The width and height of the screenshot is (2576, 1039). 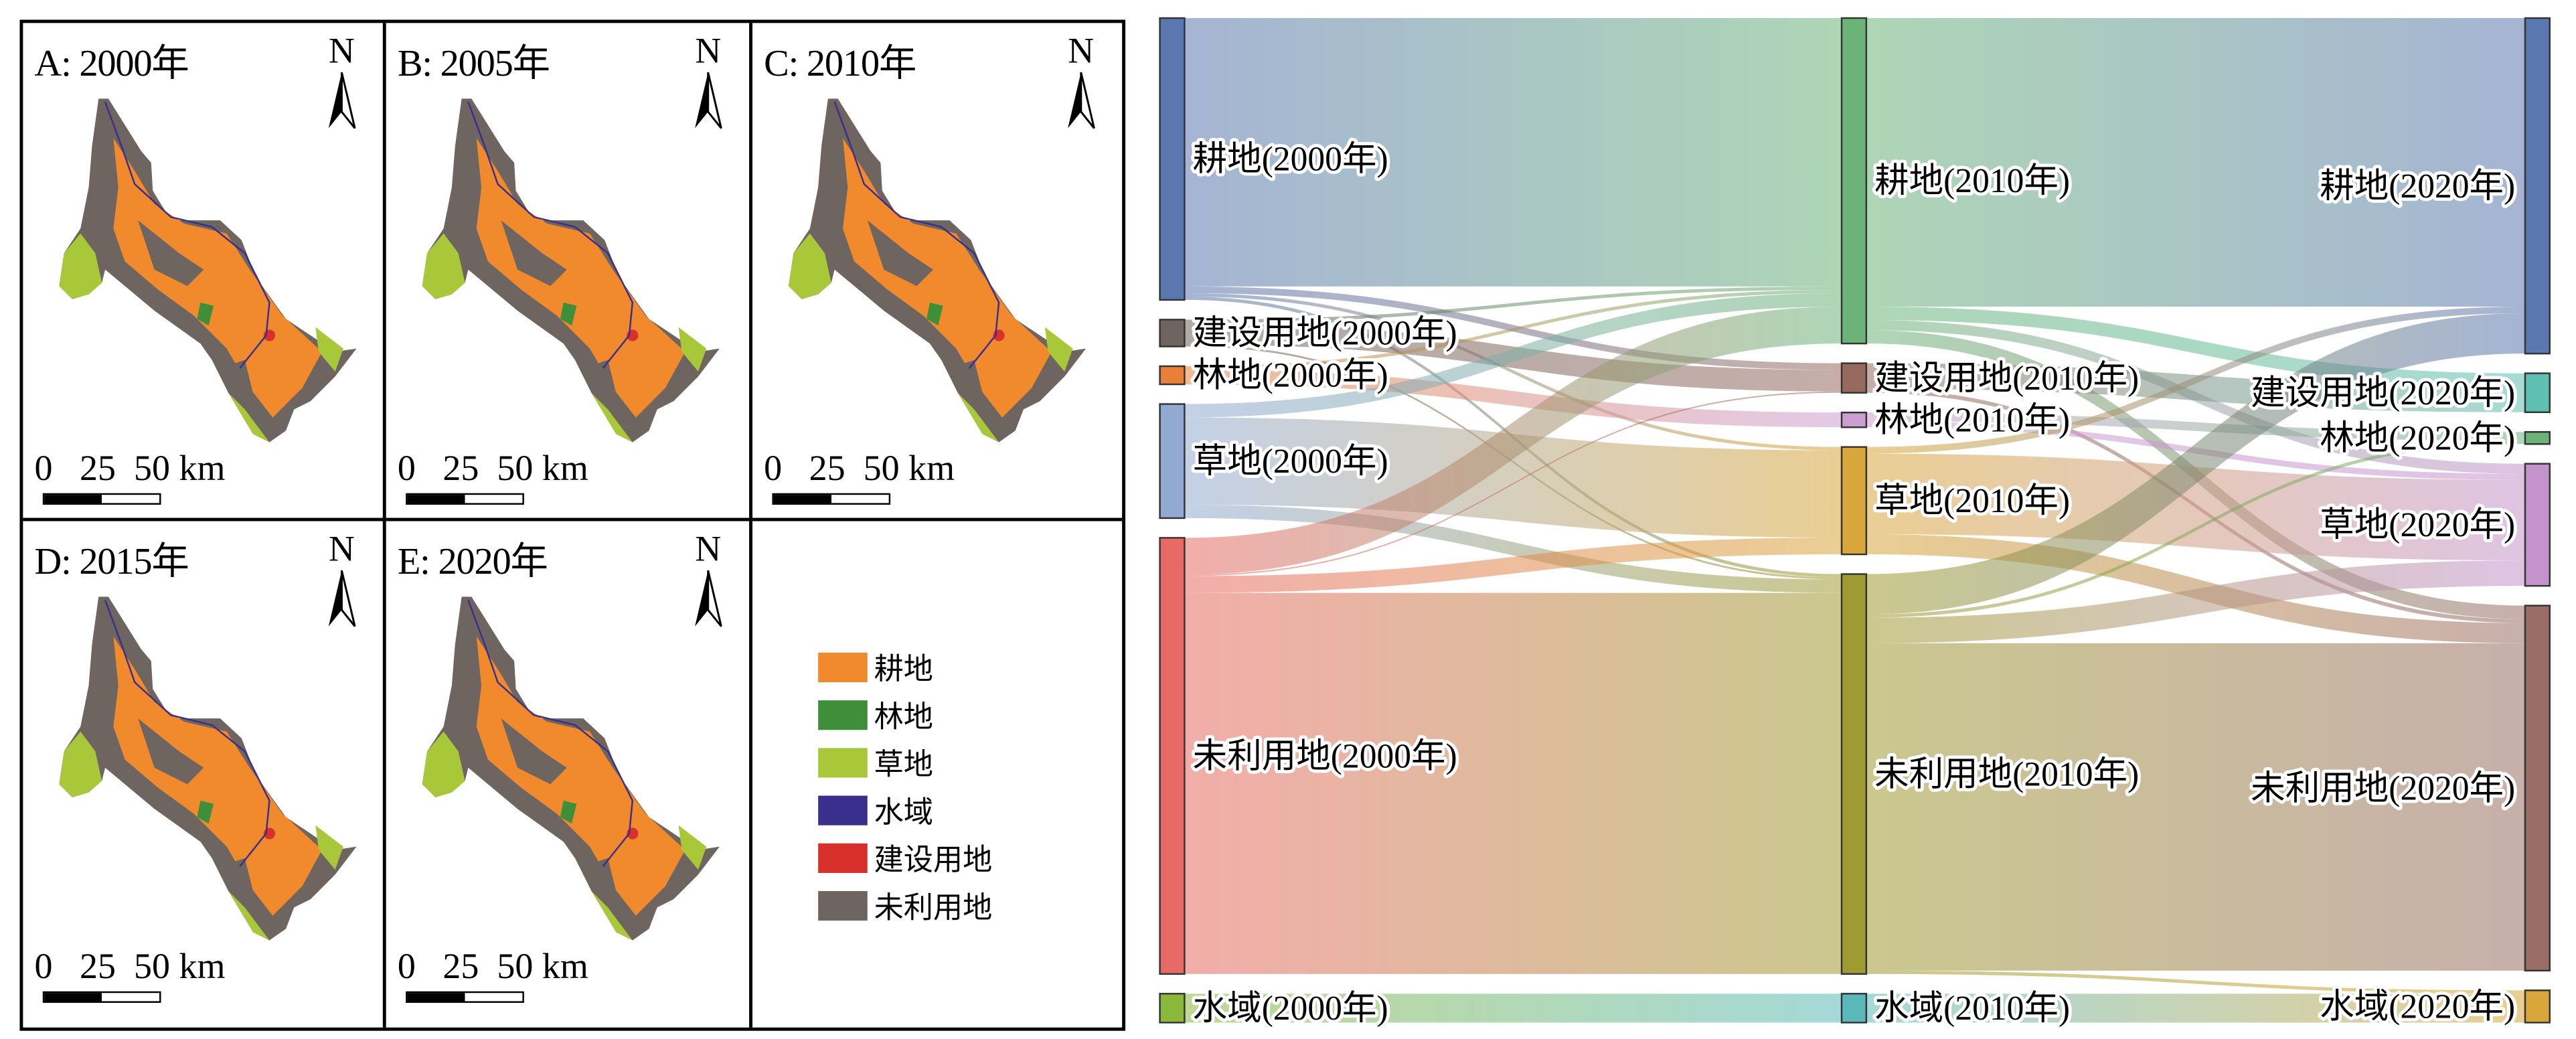 I want to click on legend-item: 未利用地, so click(x=905, y=905).